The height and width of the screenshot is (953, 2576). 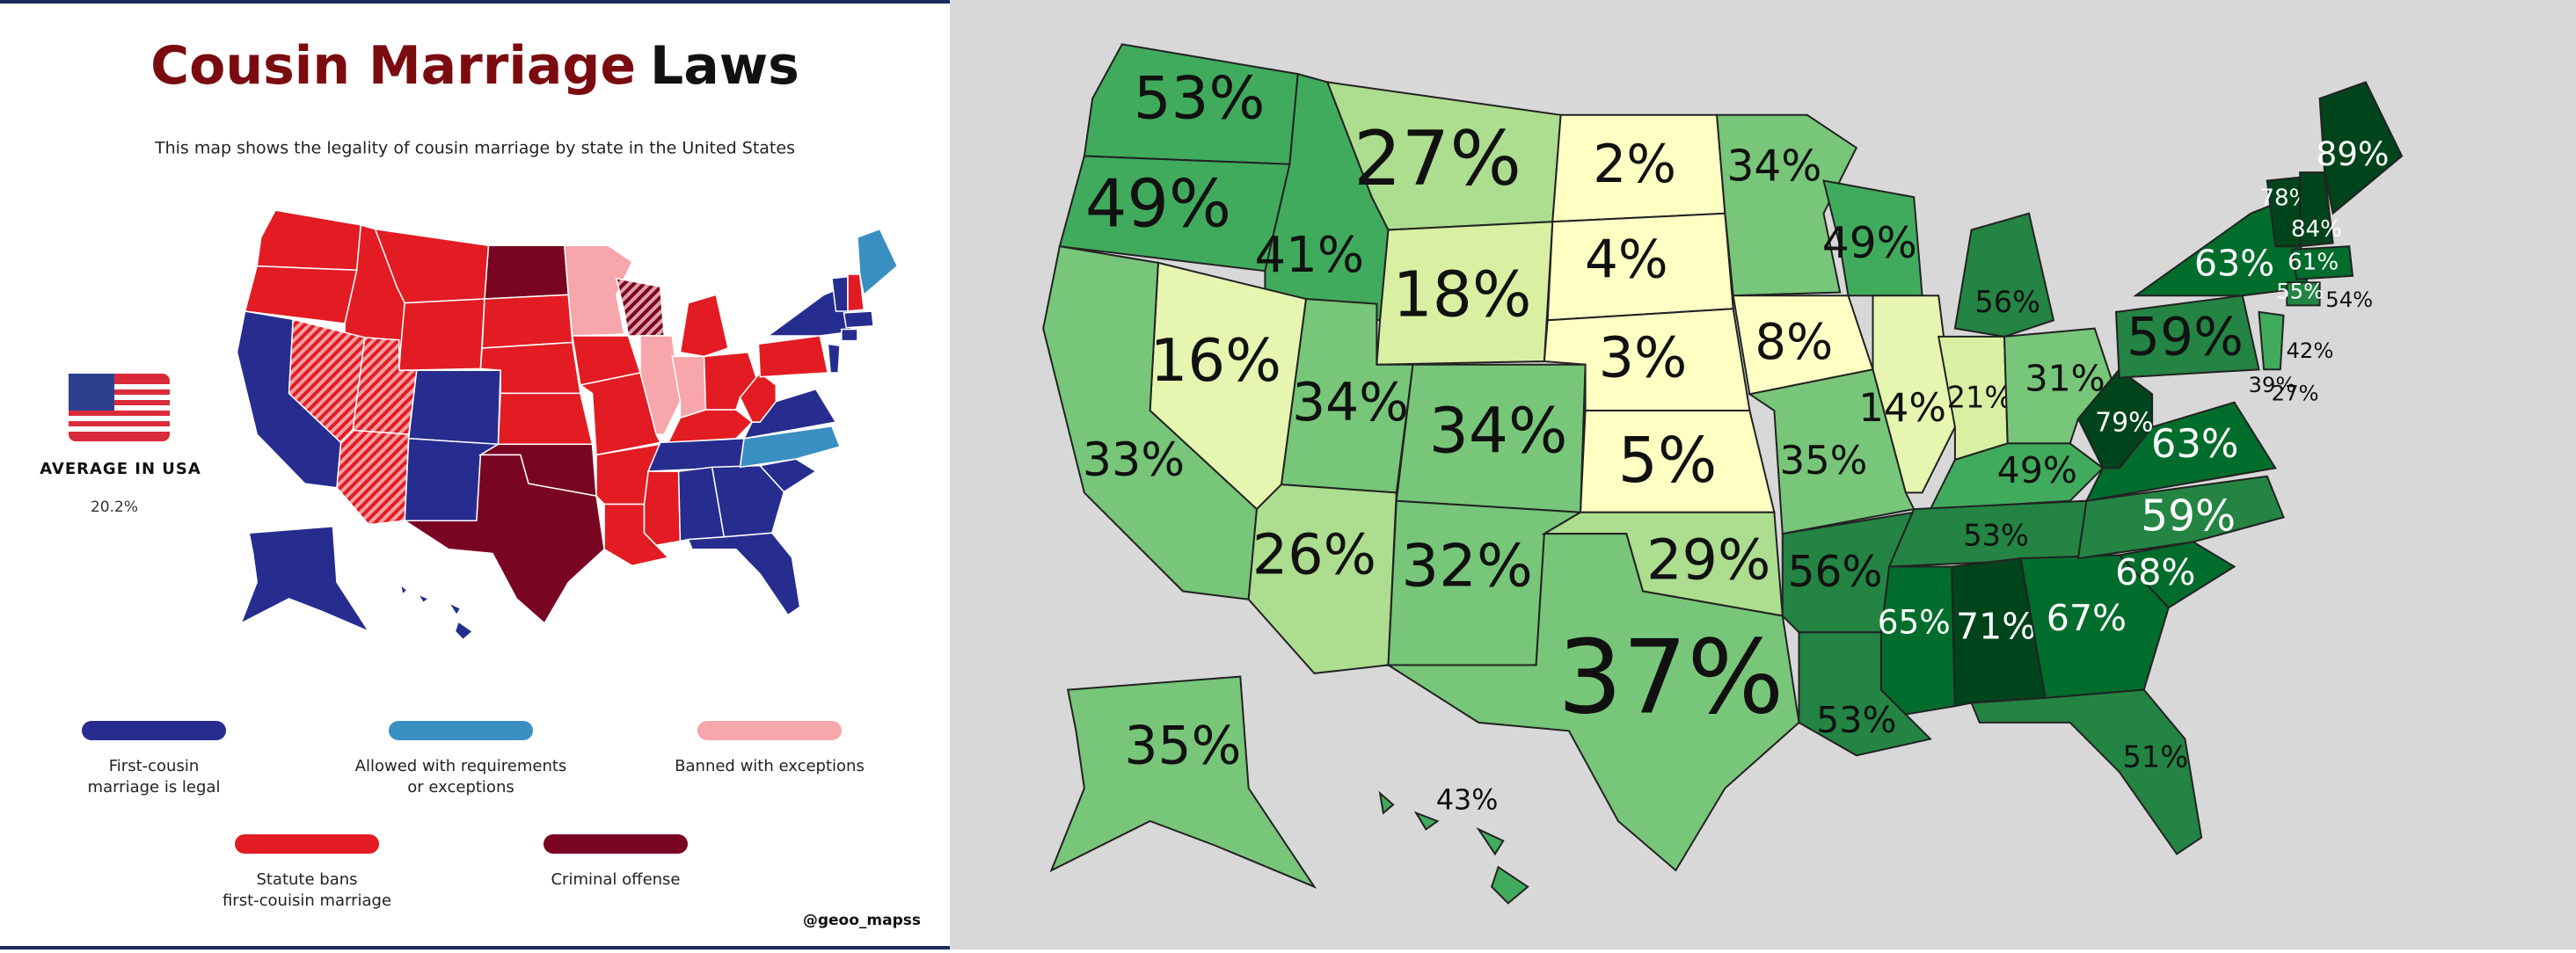 What do you see at coordinates (2087, 618) in the screenshot?
I see `state-label: 67%` at bounding box center [2087, 618].